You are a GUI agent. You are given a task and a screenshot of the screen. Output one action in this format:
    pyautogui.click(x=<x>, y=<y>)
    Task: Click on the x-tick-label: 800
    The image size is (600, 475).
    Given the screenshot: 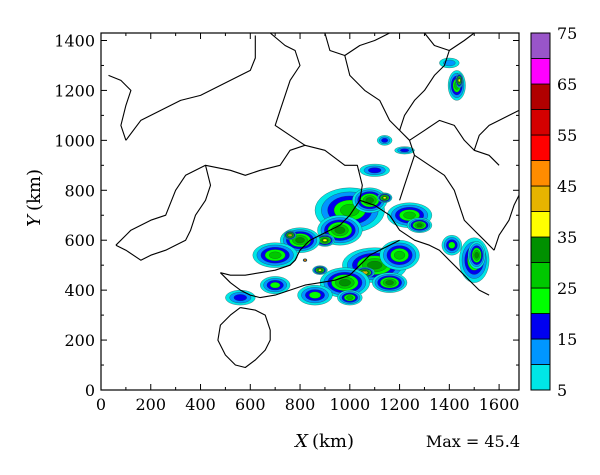 What is the action you would take?
    pyautogui.click(x=300, y=404)
    